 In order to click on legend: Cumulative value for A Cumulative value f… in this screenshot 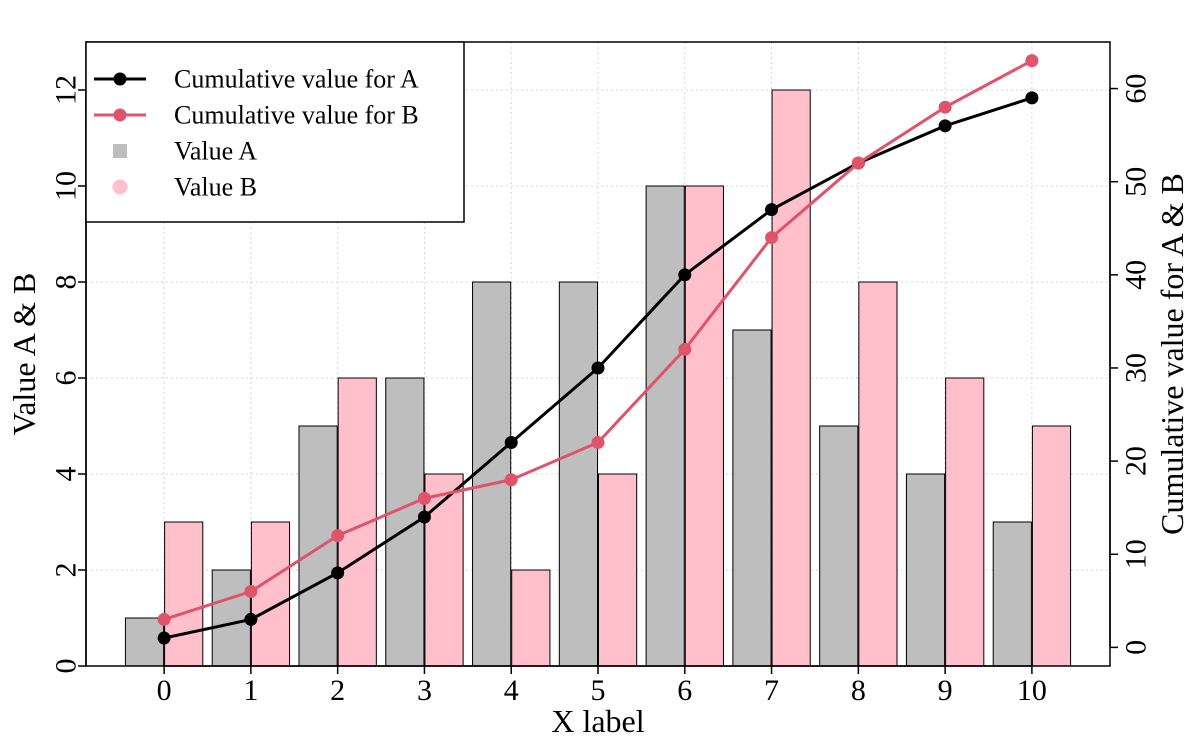, I will do `click(275, 132)`.